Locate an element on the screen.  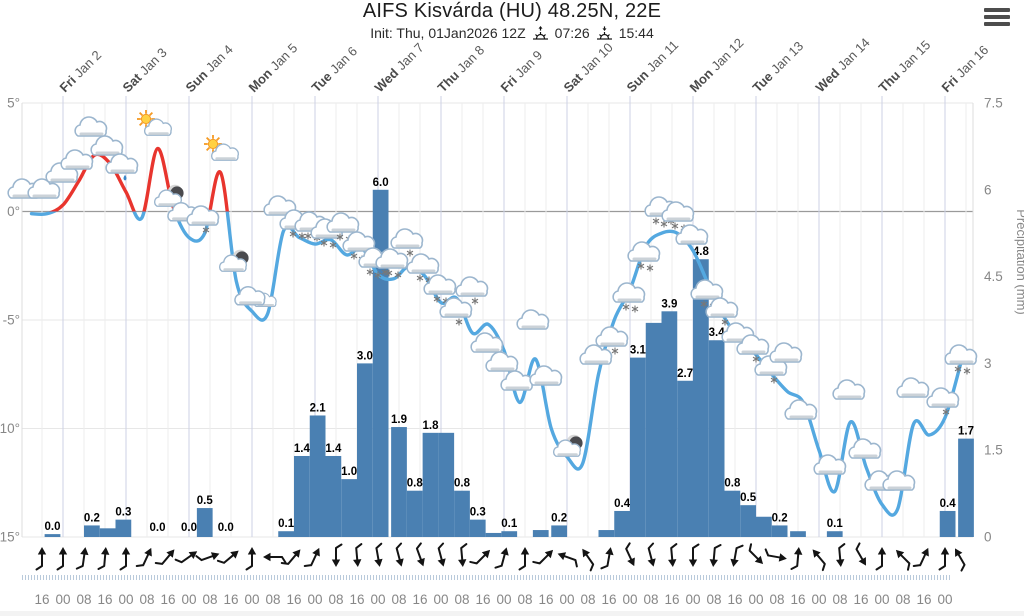
chart-subtitle: Init: Thu, 01Jan2026 12Z 07:26 15:44 is located at coordinates (512, 33).